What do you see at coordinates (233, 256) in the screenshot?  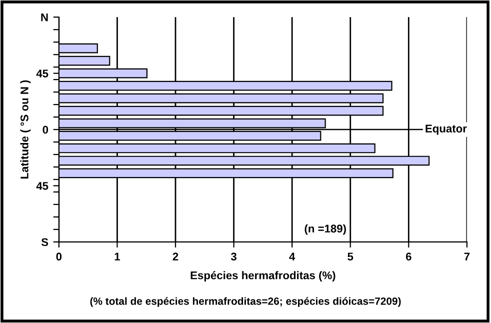 I see `x-tick-label: 3` at bounding box center [233, 256].